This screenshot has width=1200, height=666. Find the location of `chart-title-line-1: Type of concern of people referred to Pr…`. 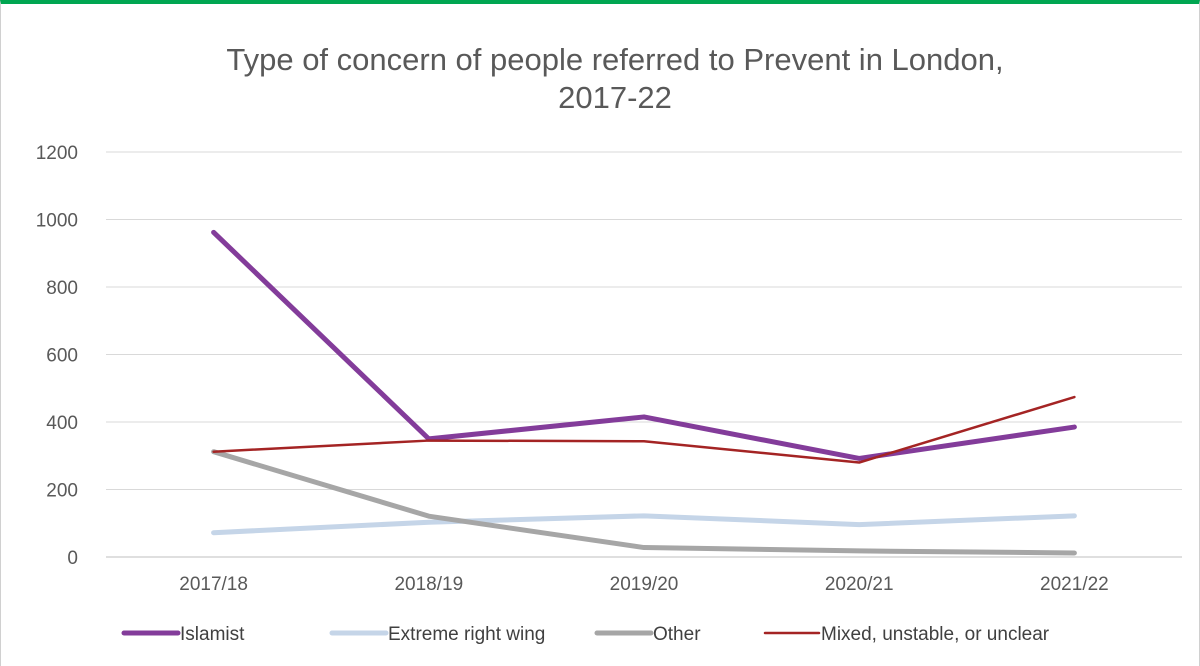

chart-title-line-1: Type of concern of people referred to Pr… is located at coordinates (614, 59).